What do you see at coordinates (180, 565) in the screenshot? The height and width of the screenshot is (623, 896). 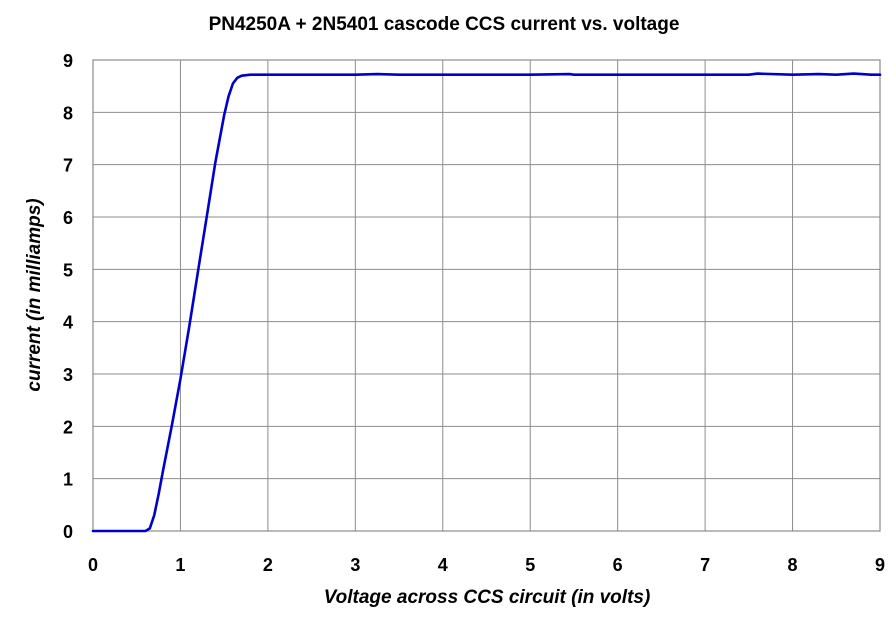 I see `x-tick-label: 1` at bounding box center [180, 565].